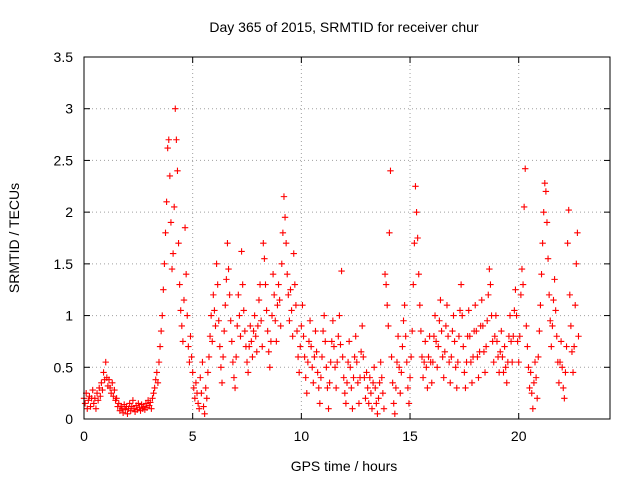 The image size is (640, 480). I want to click on y-tick-label: 2.5, so click(64, 160).